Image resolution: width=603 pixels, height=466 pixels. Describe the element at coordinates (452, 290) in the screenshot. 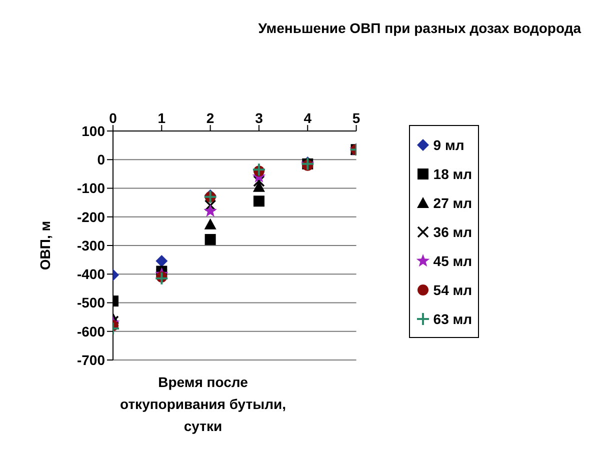

I see `legend-label: 54 мл` at that location.